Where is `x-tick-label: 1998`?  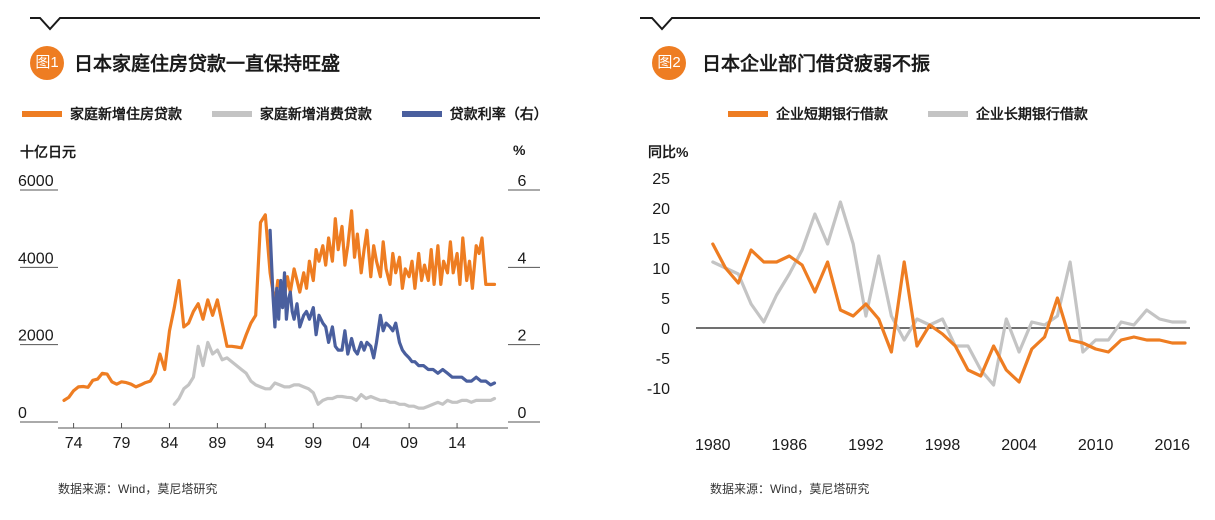 x-tick-label: 1998 is located at coordinates (943, 445).